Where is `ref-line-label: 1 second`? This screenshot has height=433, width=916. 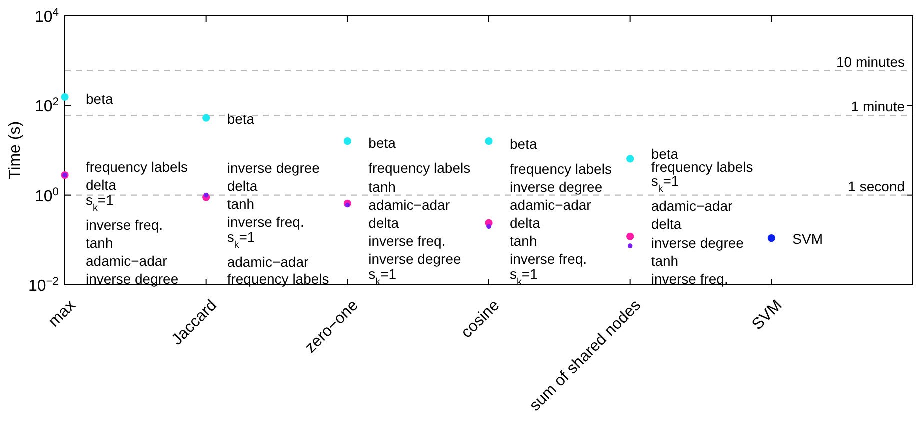 ref-line-label: 1 second is located at coordinates (876, 186).